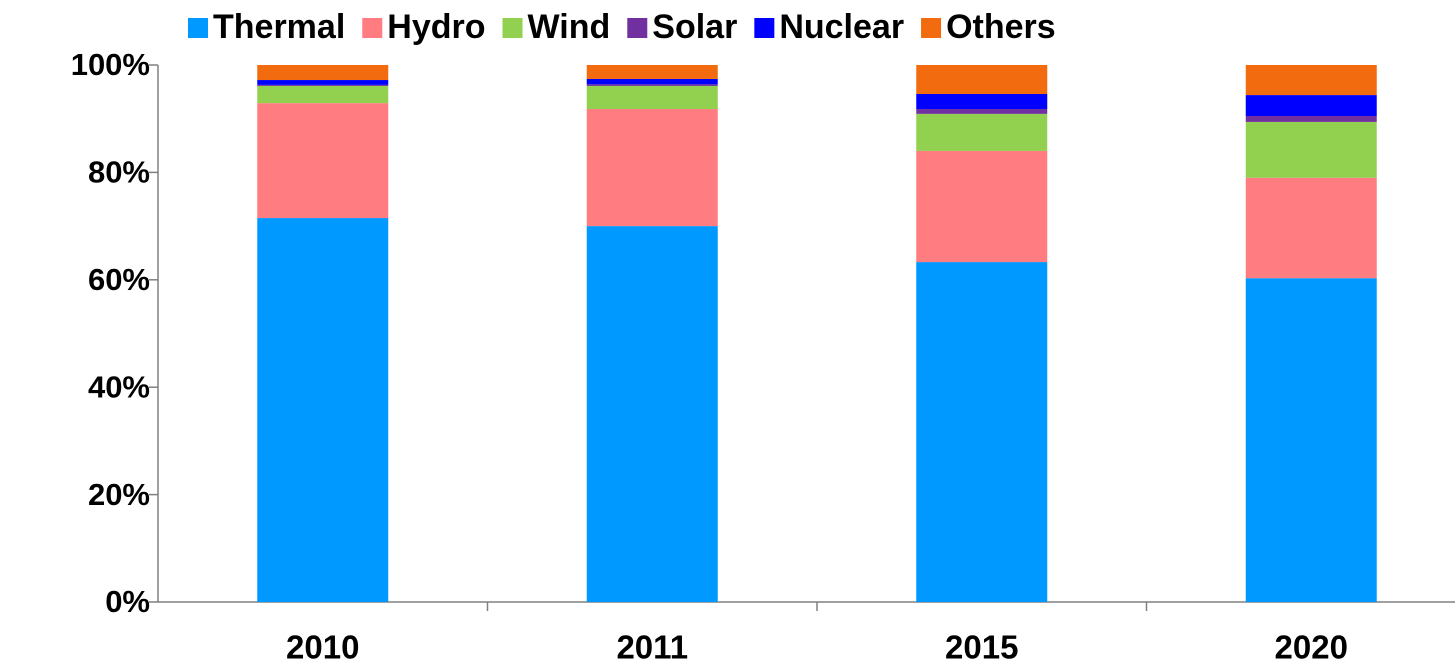  What do you see at coordinates (279, 27) in the screenshot?
I see `legend-label: Thermal` at bounding box center [279, 27].